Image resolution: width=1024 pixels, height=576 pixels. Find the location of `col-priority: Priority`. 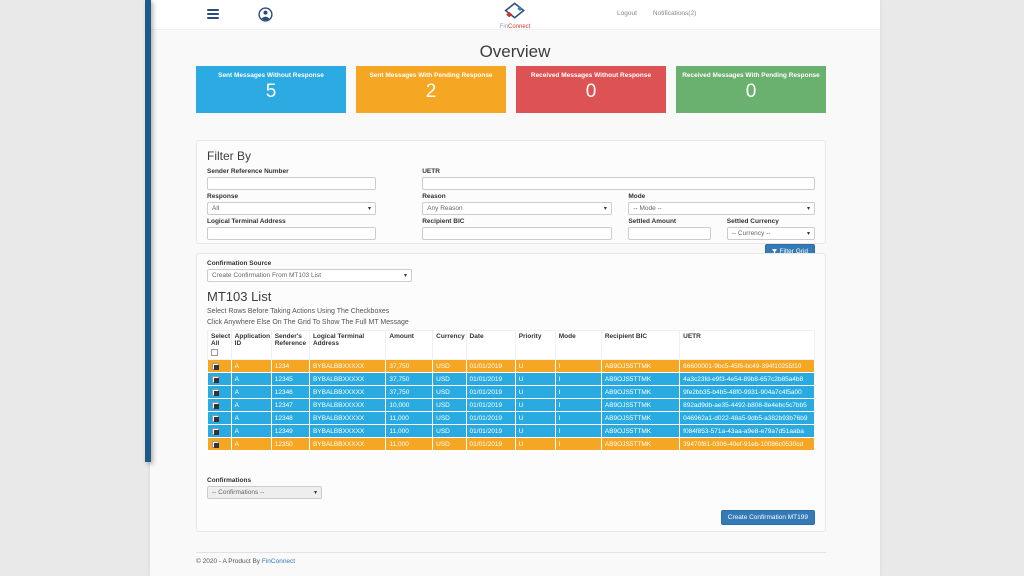

col-priority: Priority is located at coordinates (535, 345).